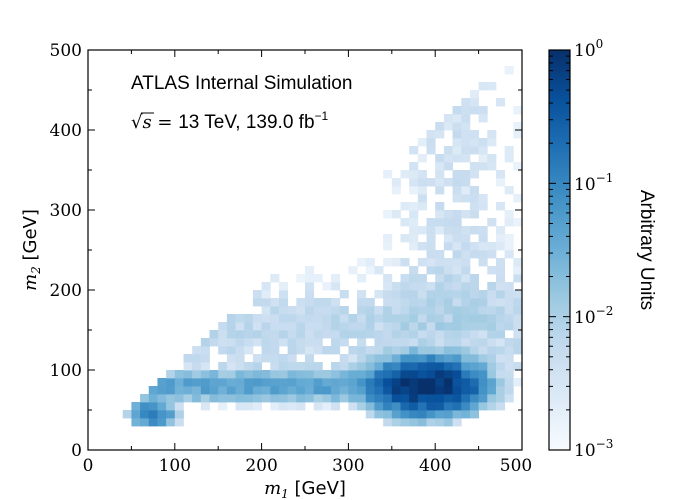 The height and width of the screenshot is (500, 700). Describe the element at coordinates (593, 449) in the screenshot. I see `colorbar-tick-label: 10−3` at that location.